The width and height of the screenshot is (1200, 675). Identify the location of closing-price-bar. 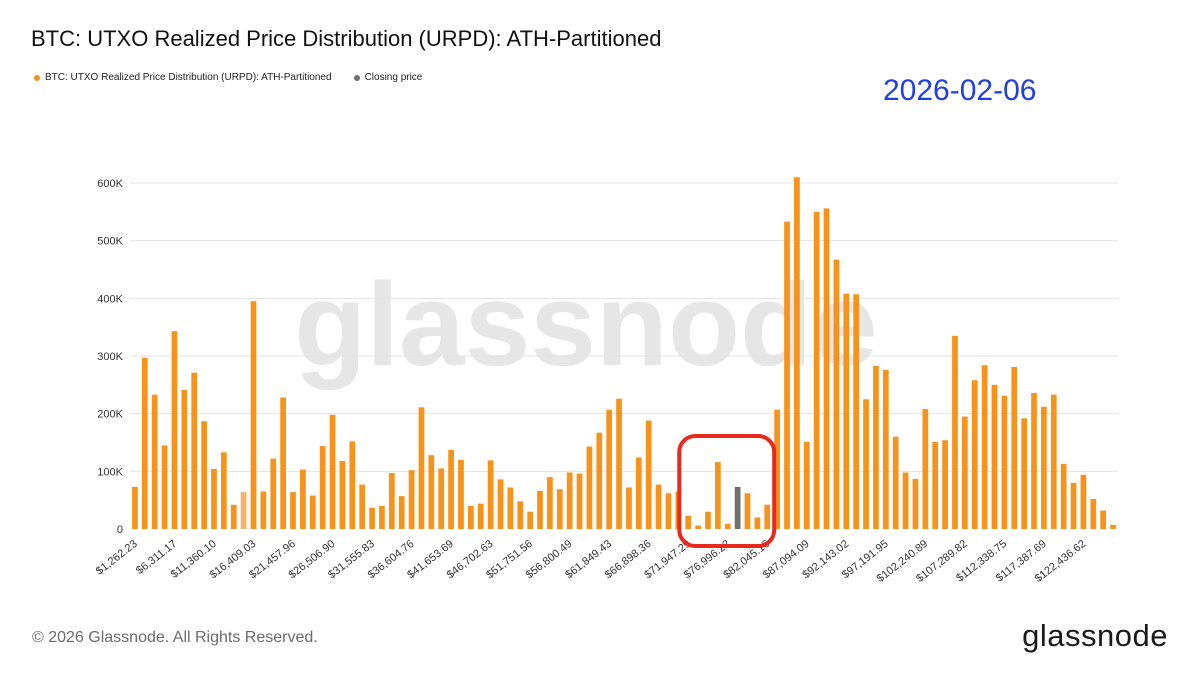
(737, 507).